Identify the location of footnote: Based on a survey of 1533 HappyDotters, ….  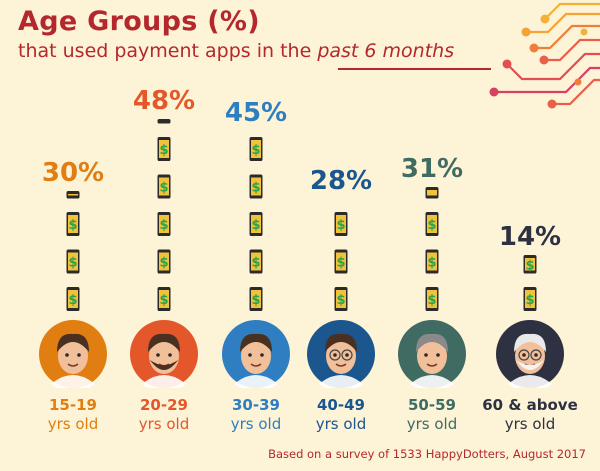
(427, 454).